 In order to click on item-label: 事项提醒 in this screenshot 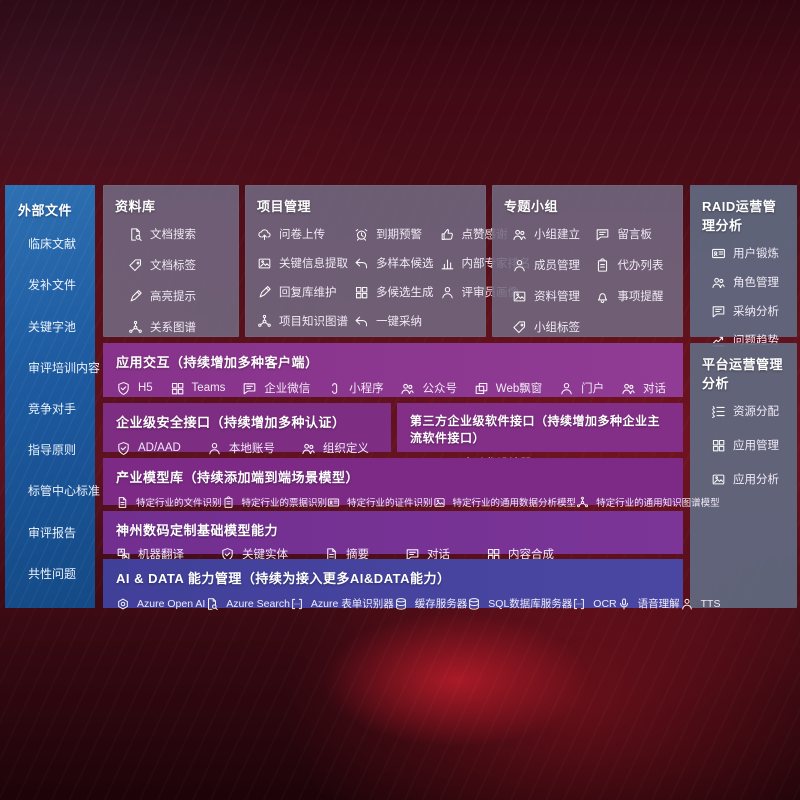, I will do `click(640, 297)`.